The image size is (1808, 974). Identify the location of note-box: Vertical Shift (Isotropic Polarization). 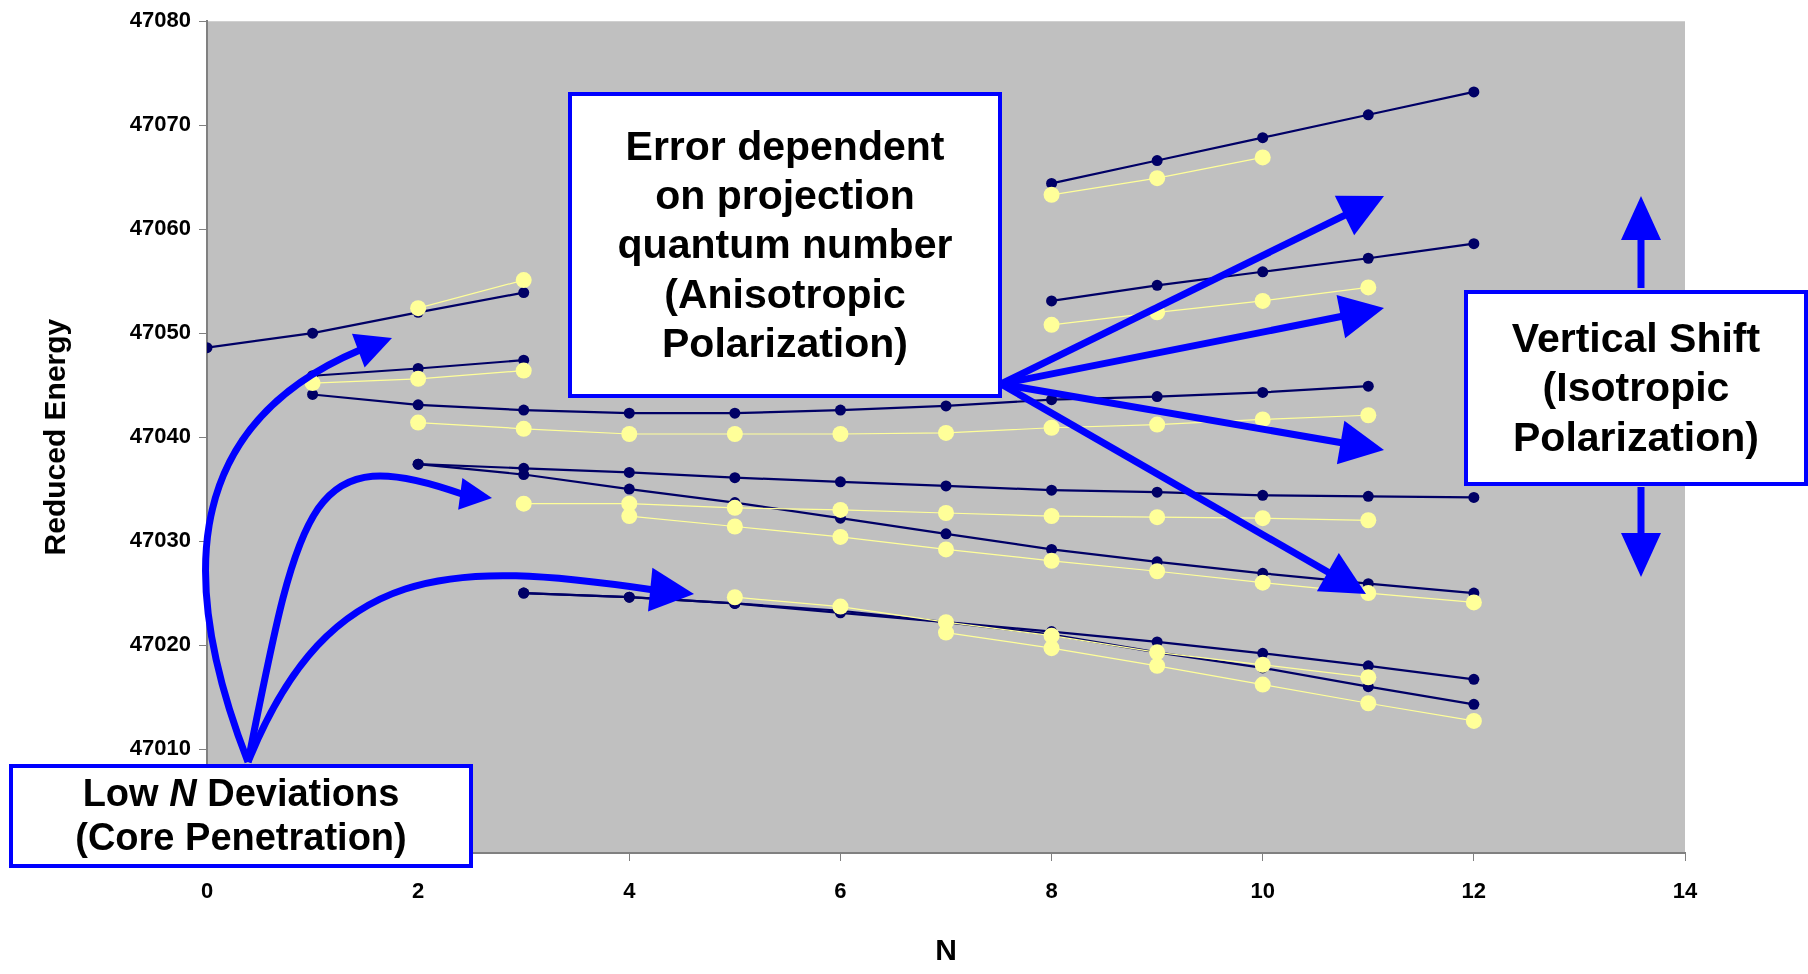
(1636, 388).